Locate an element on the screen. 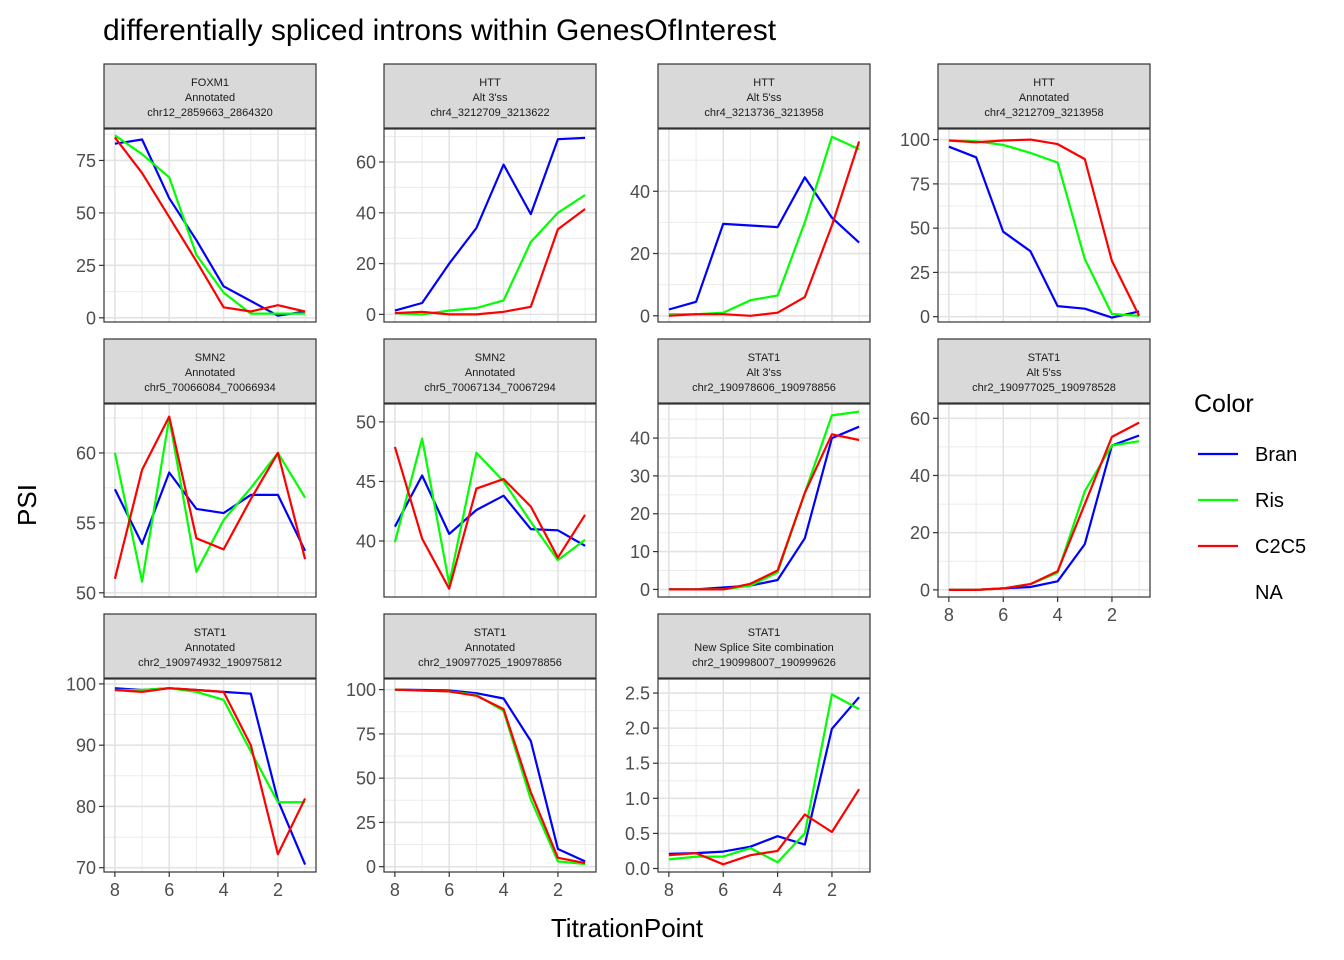 This screenshot has height=960, width=1344. facet-panel: HTT Alt 5'ss chr4_3213736_3213958 0 20 40 is located at coordinates (750, 194).